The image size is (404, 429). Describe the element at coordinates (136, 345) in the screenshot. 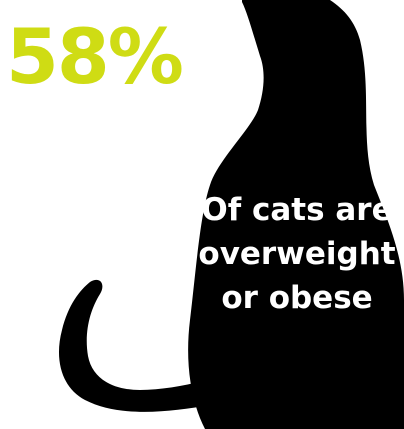

I see `cat-tail-shape` at that location.